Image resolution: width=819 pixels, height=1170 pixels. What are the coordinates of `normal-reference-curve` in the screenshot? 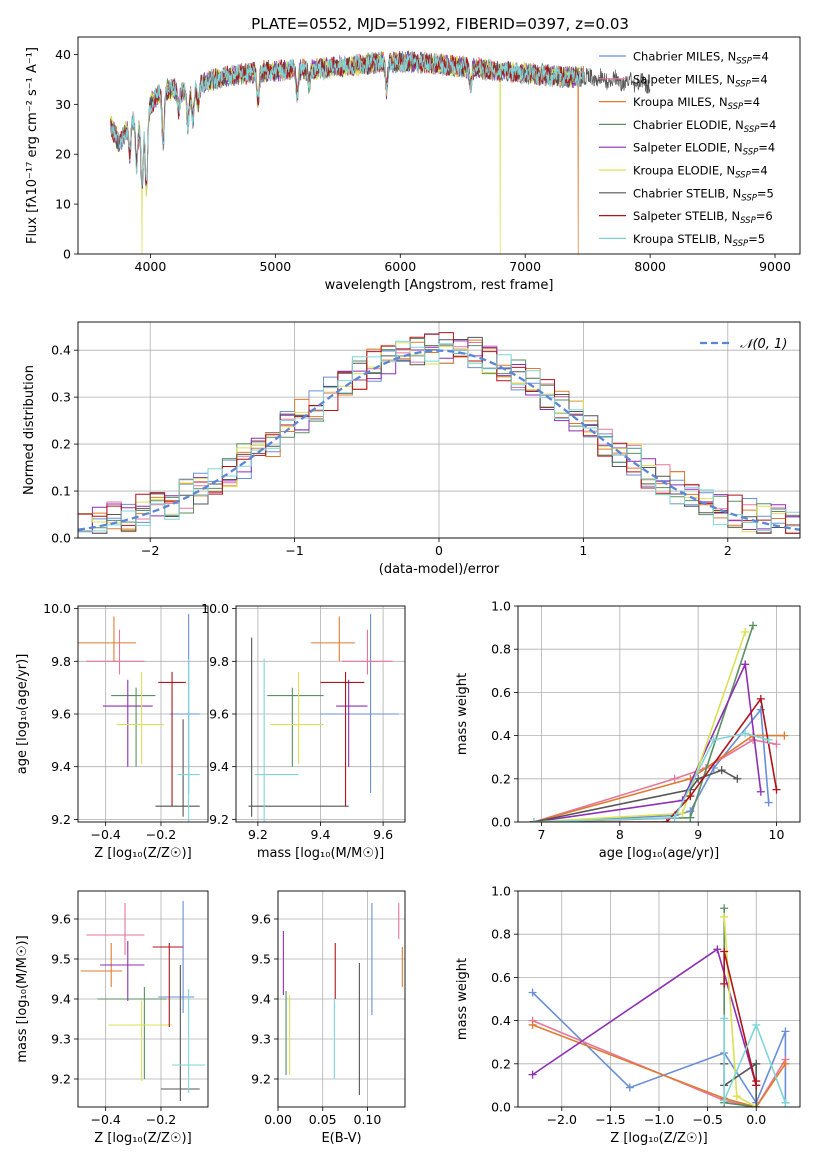 It's located at (439, 440).